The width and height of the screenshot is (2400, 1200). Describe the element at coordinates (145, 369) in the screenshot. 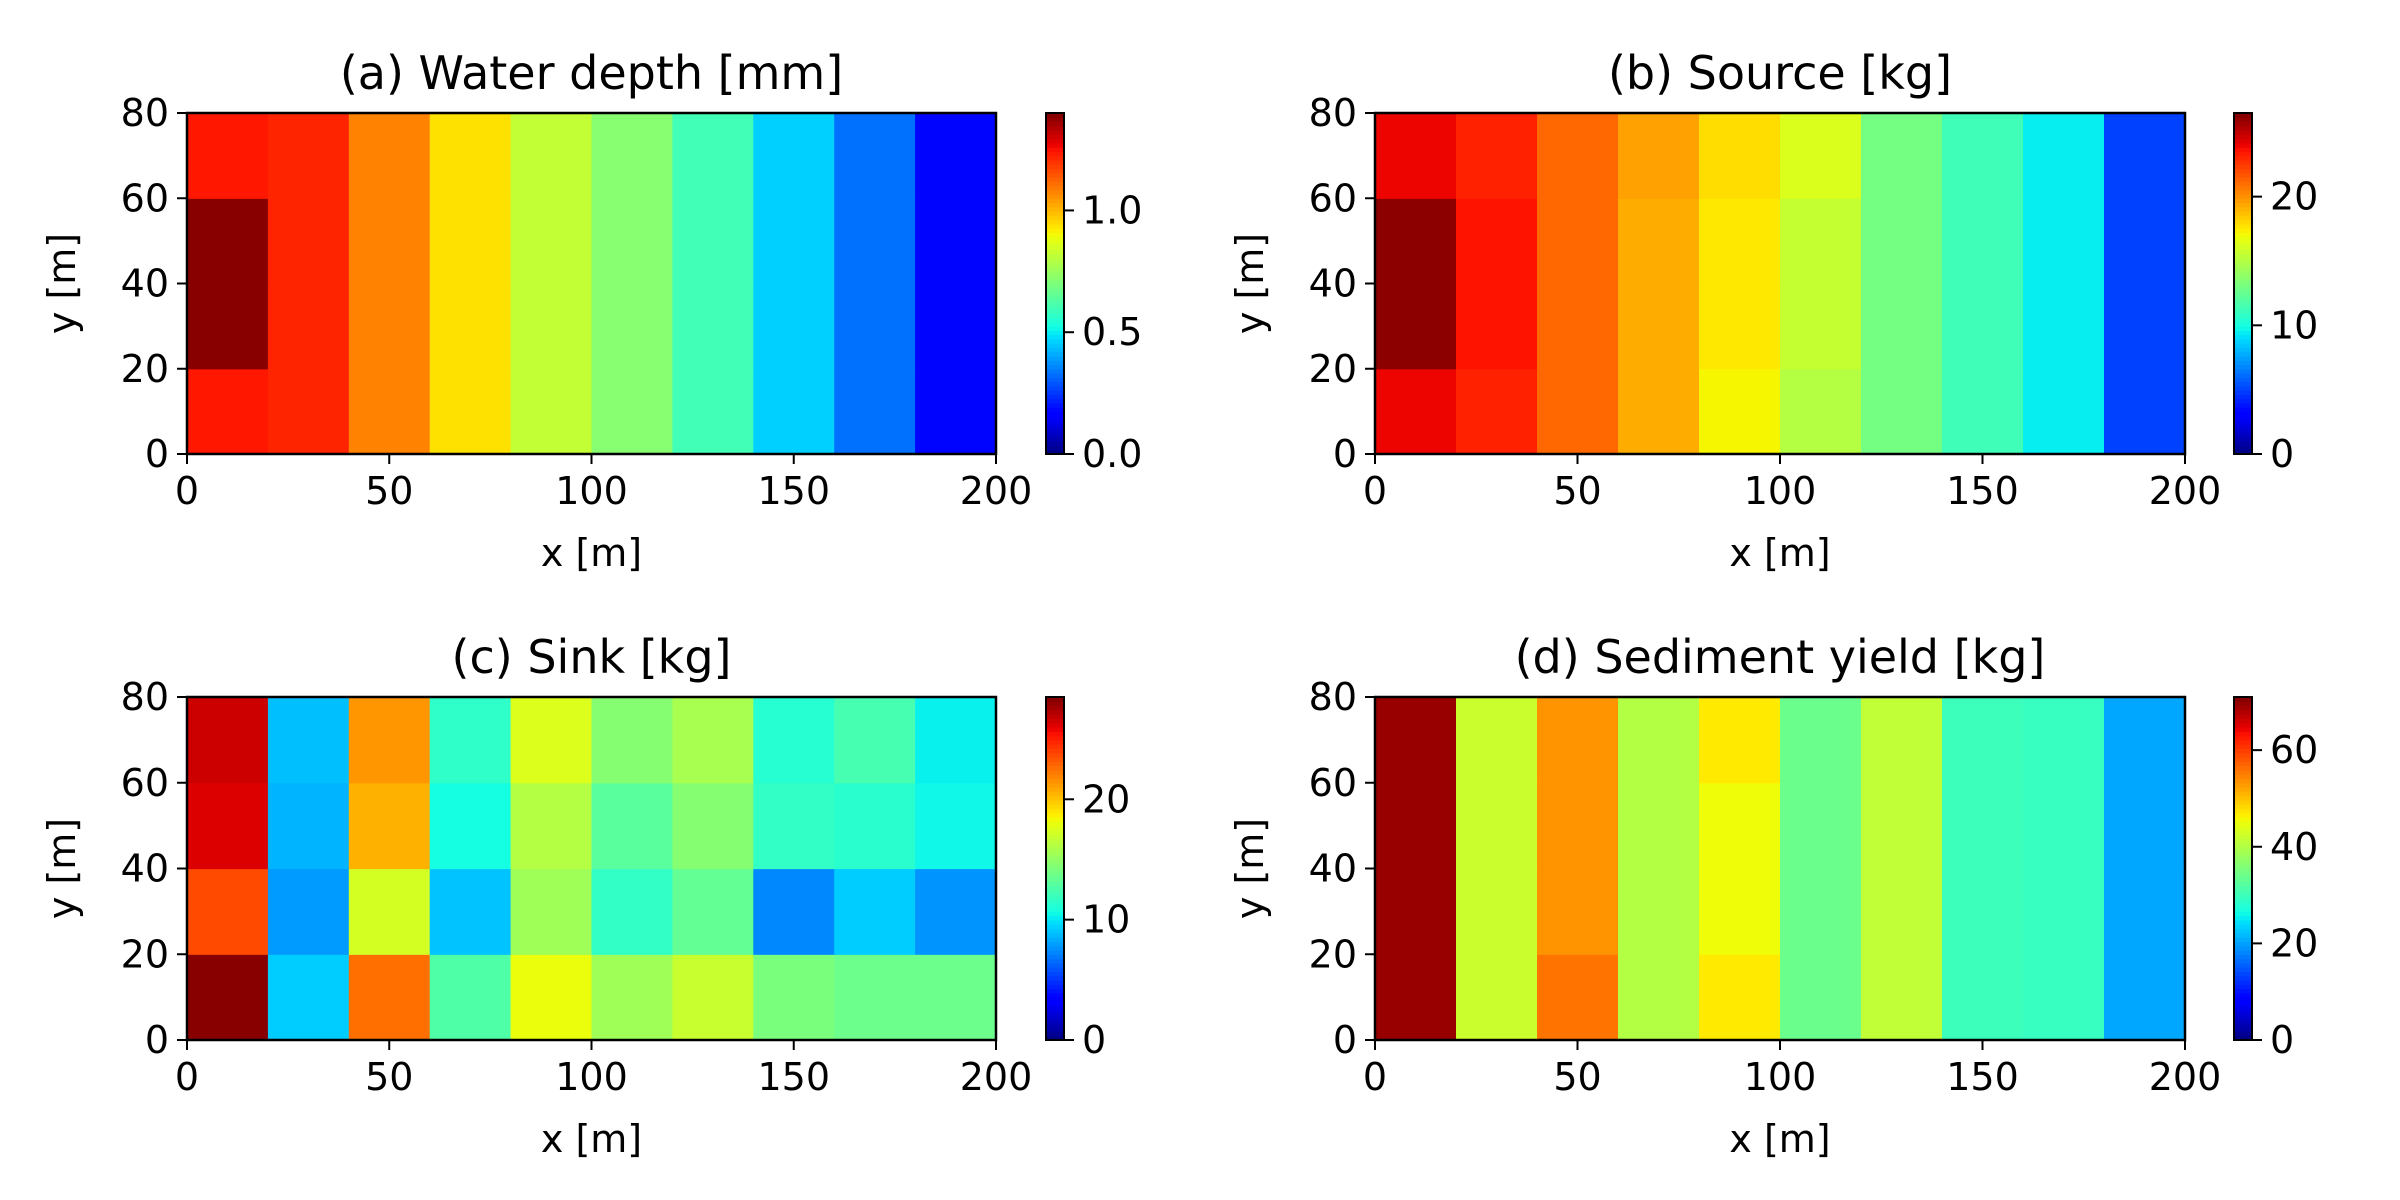

I see `y-tick-label: 20` at that location.